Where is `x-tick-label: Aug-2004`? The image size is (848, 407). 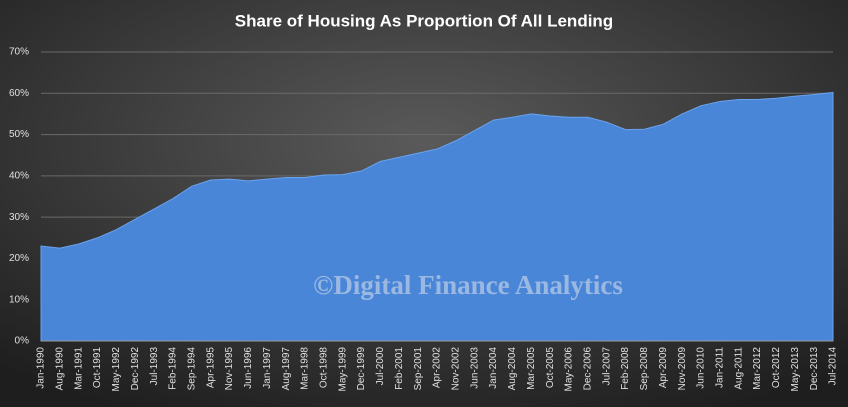
x-tick-label: Aug-2004 is located at coordinates (512, 369).